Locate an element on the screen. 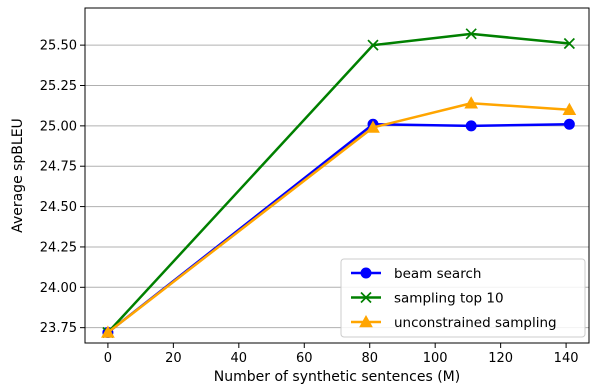  y-tick-label: 24.25 is located at coordinates (58, 247).